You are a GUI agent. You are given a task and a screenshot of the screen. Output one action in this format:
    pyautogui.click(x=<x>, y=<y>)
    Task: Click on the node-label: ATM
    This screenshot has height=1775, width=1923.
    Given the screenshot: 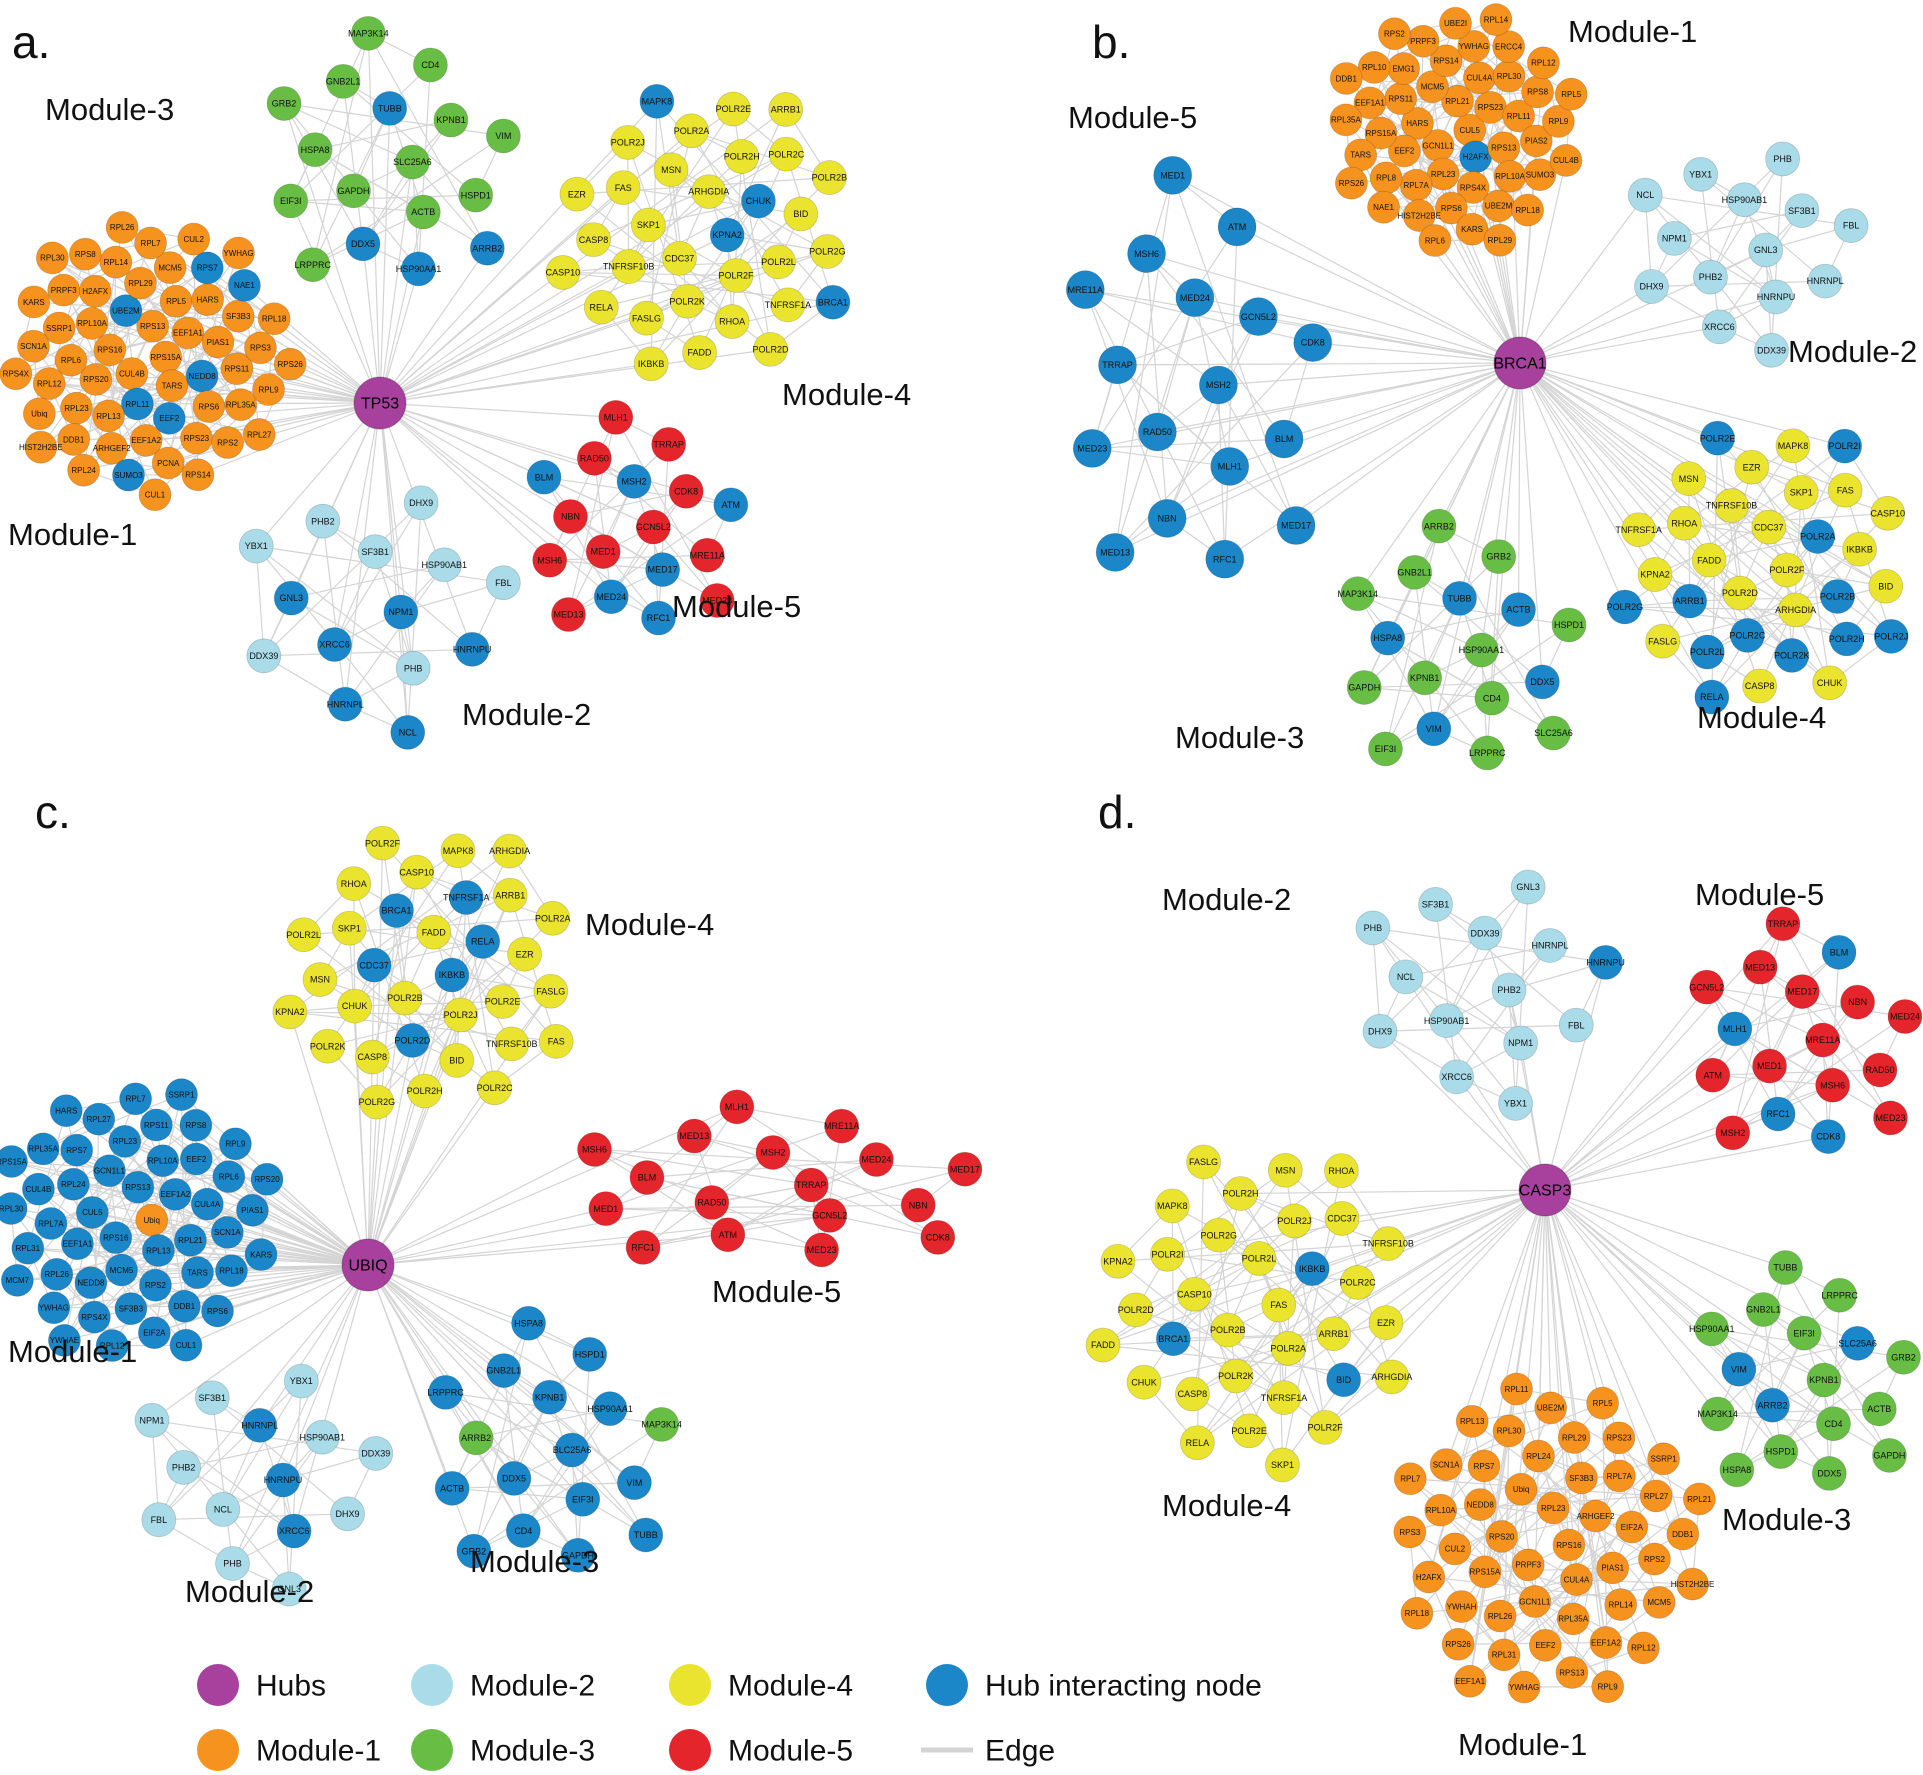 What is the action you would take?
    pyautogui.click(x=731, y=505)
    